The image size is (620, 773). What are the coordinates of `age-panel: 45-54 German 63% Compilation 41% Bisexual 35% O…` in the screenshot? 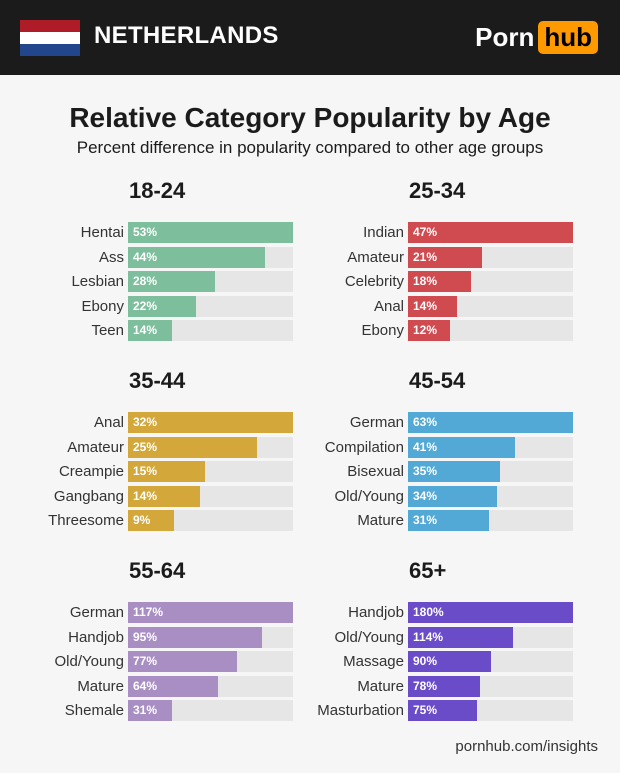 It's located at (426, 453).